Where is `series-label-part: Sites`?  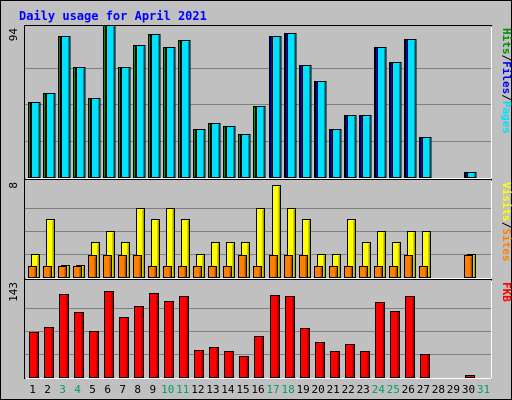
series-label-part: Sites is located at coordinates (506, 244).